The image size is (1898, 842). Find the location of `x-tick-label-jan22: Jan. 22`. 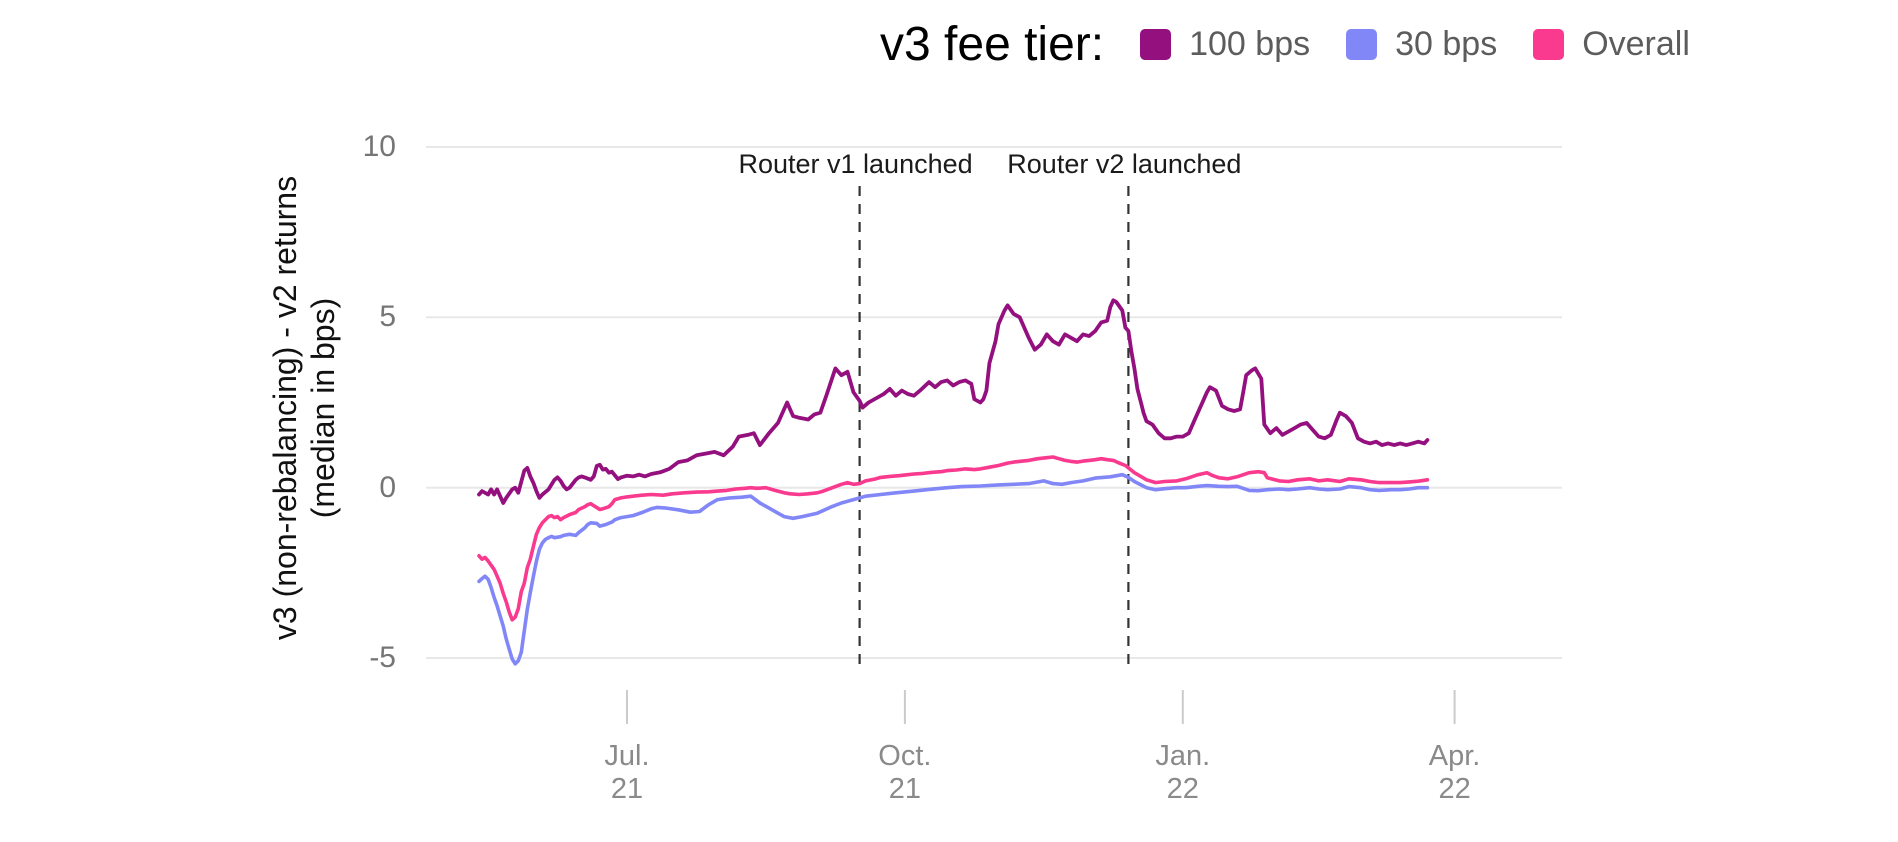

x-tick-label-jan22: Jan. 22 is located at coordinates (1183, 773).